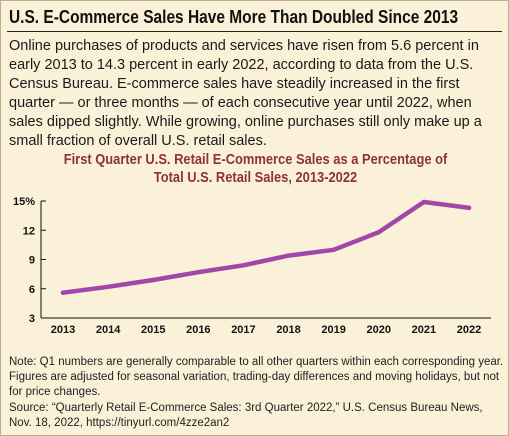 This screenshot has height=436, width=509. I want to click on y-tick-label: 6, so click(32, 290).